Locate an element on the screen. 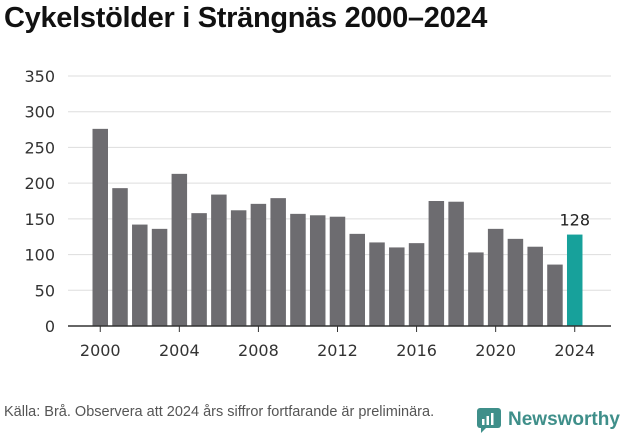 The height and width of the screenshot is (439, 631). data-label-2024: 128 is located at coordinates (574, 220).